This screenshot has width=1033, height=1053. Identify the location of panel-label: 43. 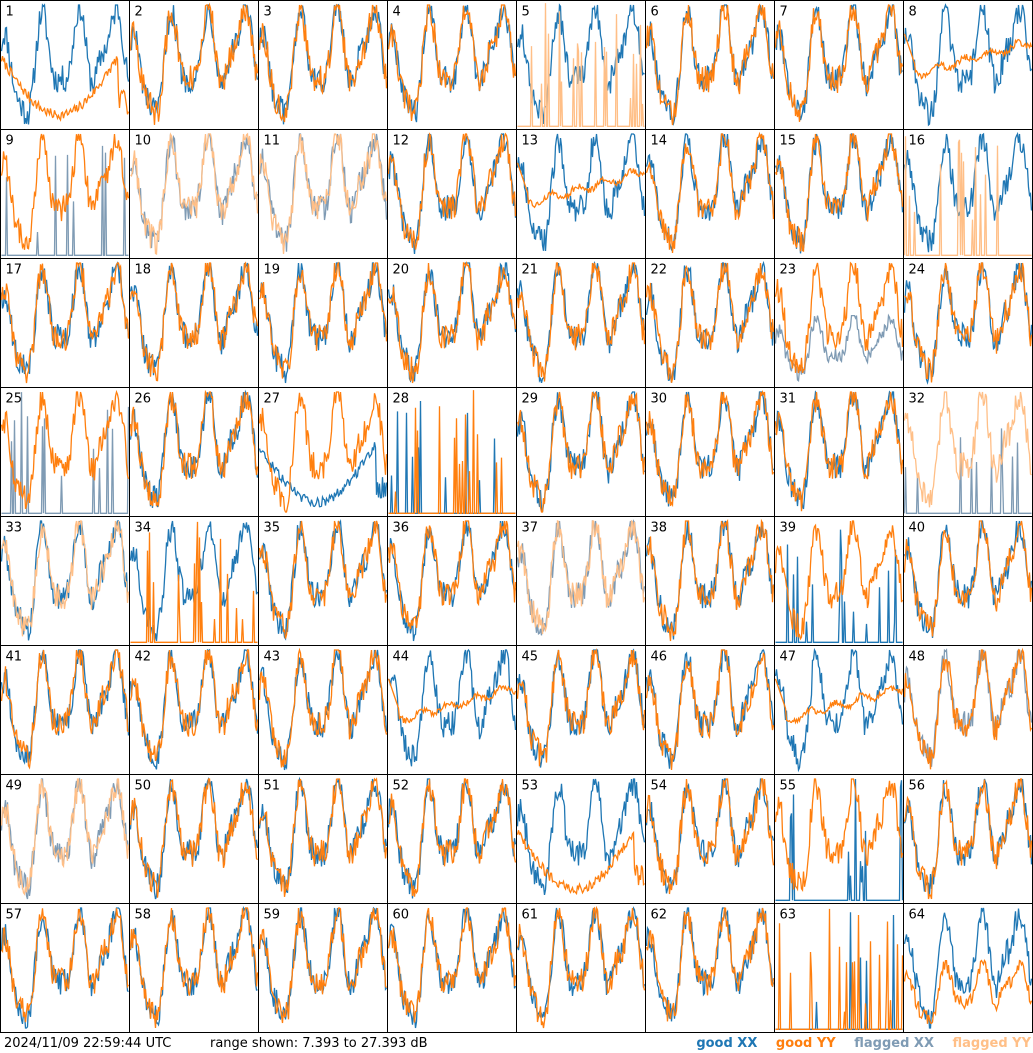
(272, 657).